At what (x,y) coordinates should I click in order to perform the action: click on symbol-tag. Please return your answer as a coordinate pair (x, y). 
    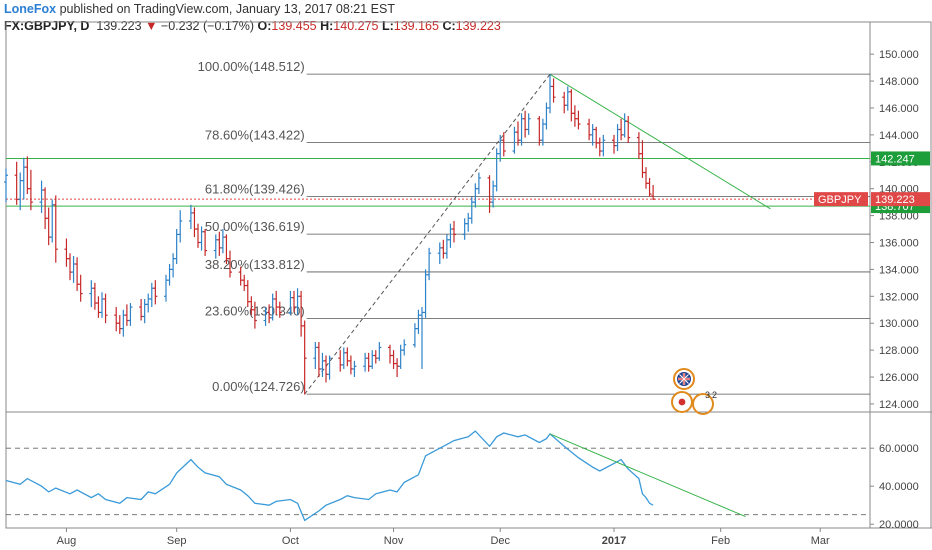
    Looking at the image, I should click on (841, 199).